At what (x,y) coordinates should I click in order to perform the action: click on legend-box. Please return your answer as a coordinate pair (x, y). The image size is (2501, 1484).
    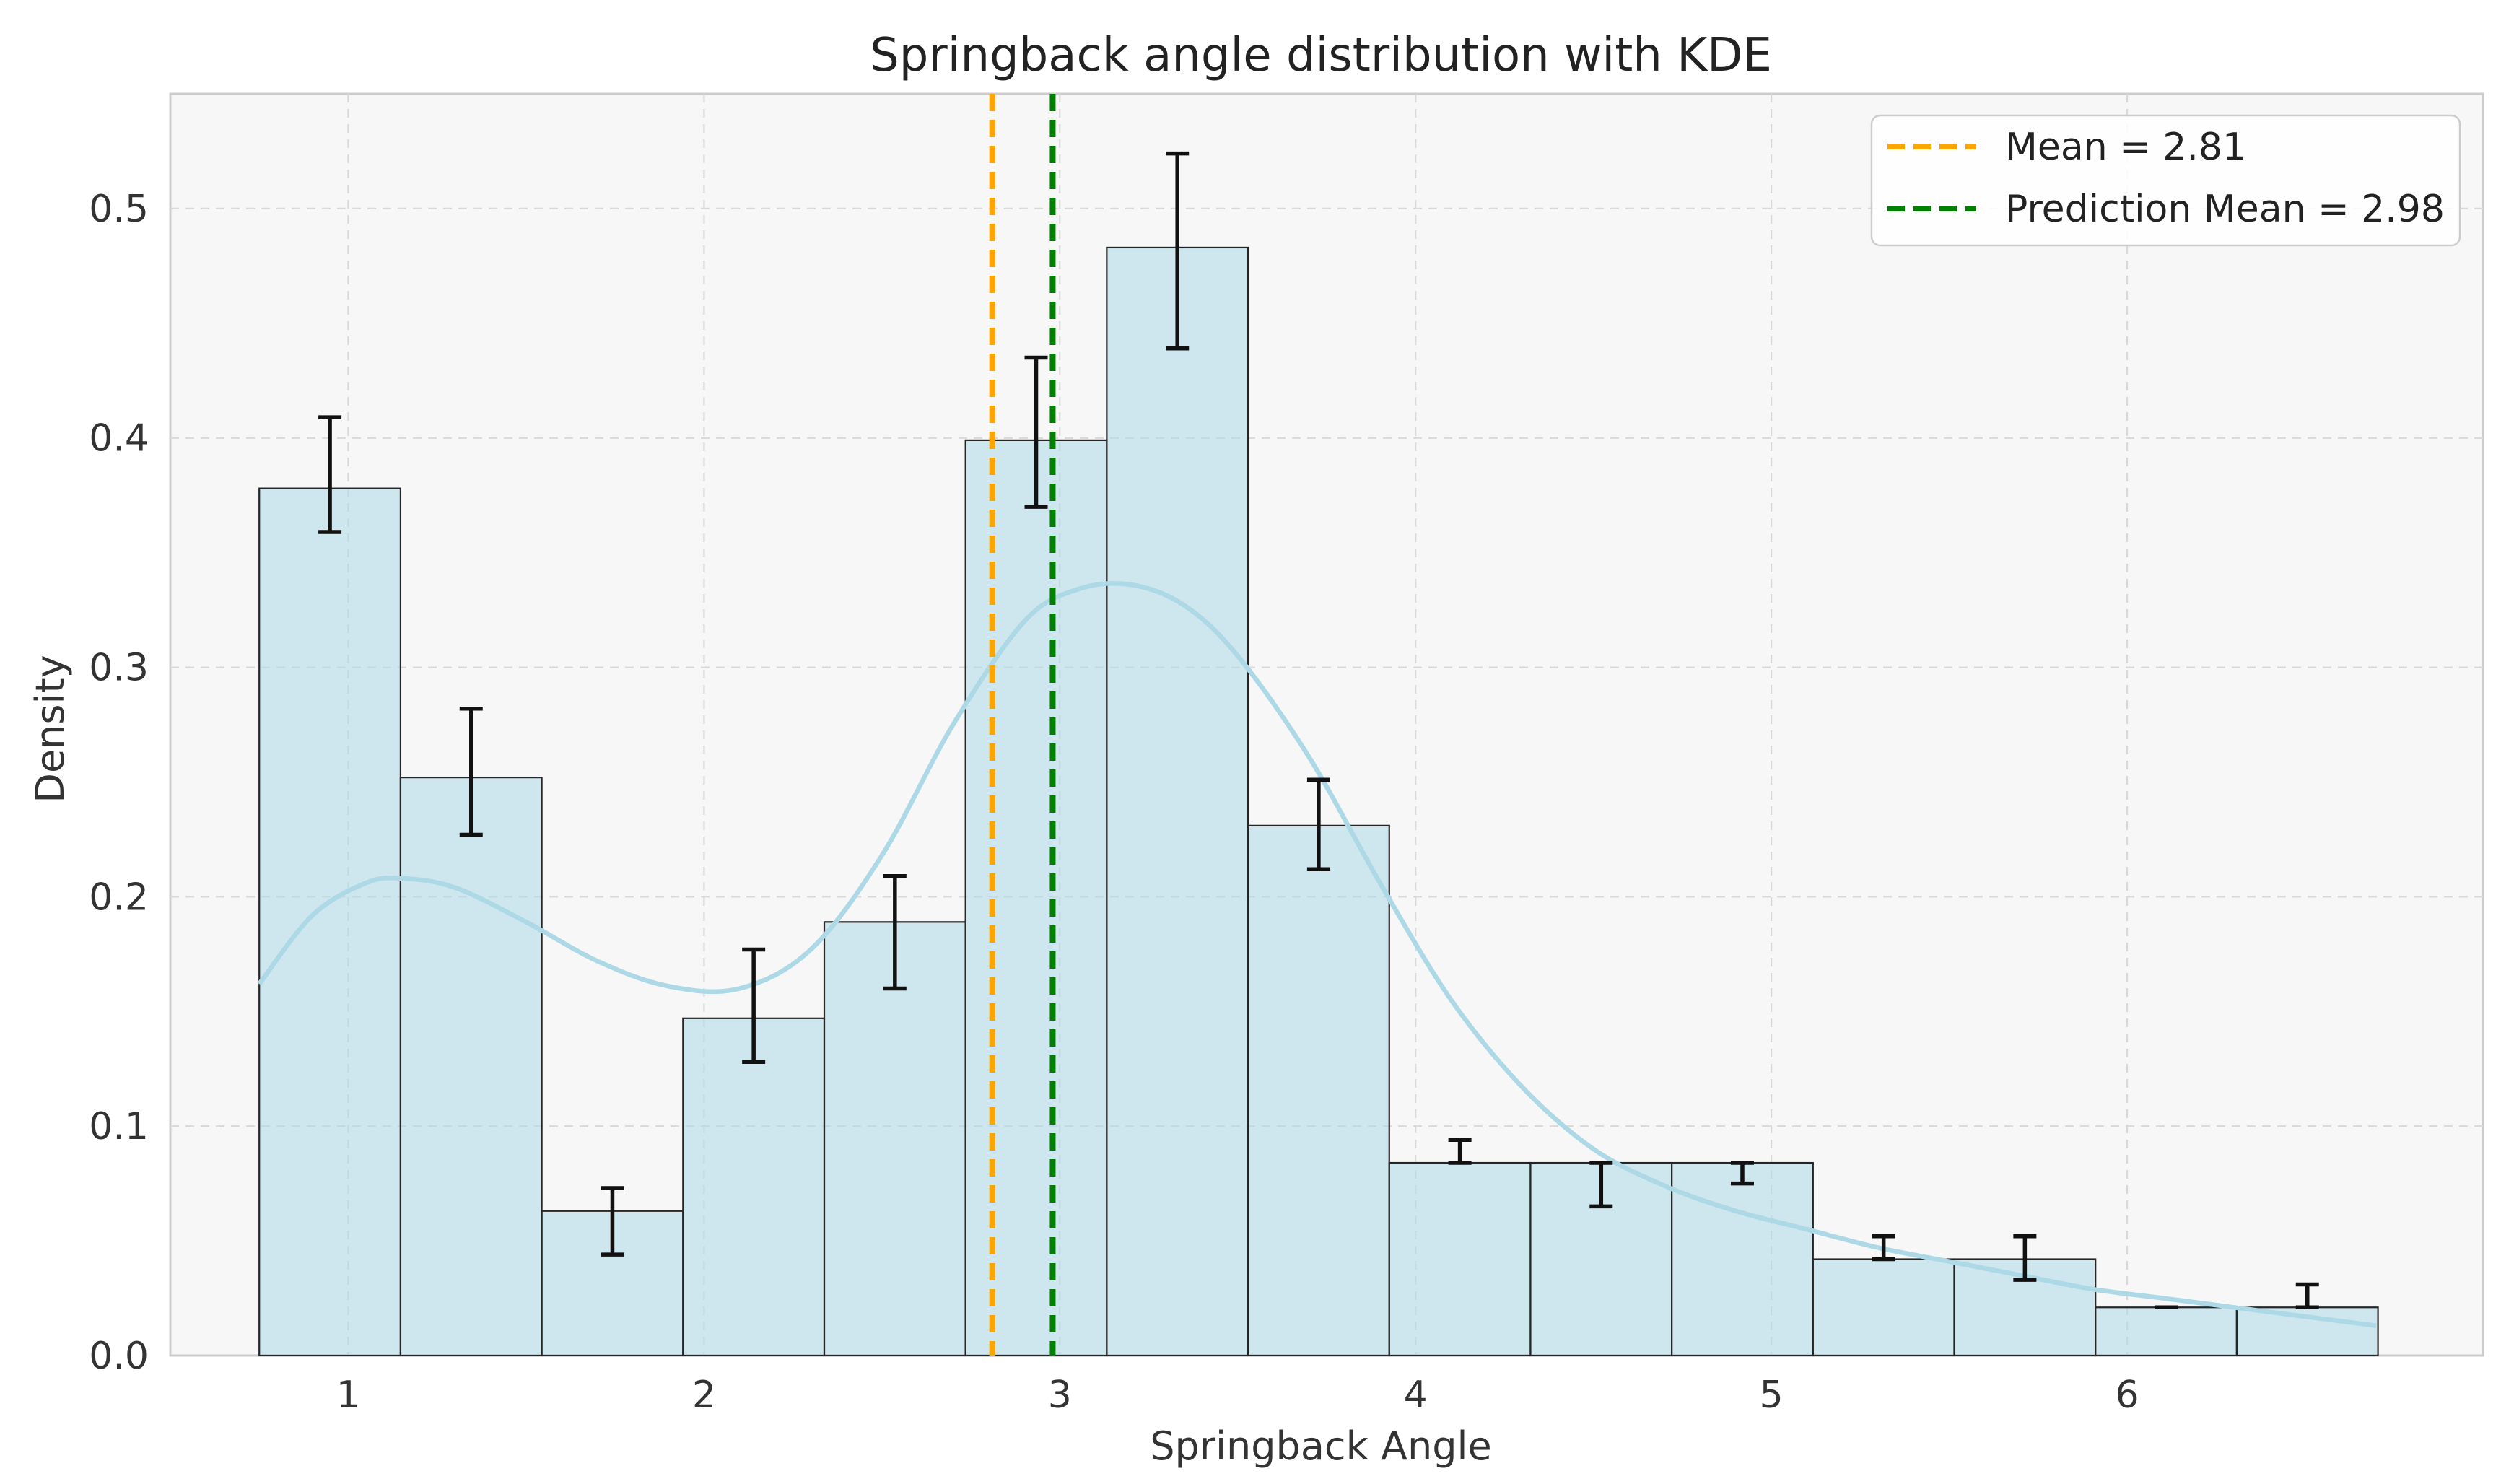
    Looking at the image, I should click on (2165, 180).